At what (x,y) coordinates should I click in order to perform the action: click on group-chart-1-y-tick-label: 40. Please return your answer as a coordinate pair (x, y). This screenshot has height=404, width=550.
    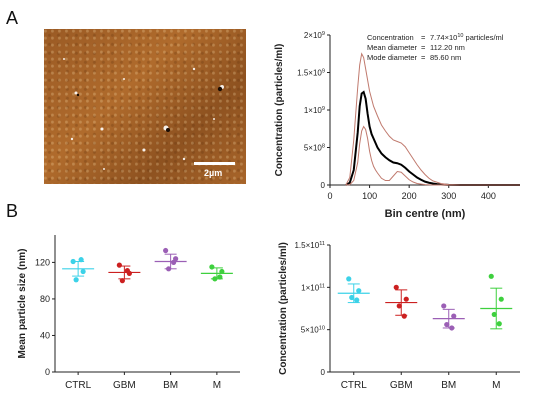
    Looking at the image, I should click on (45, 335).